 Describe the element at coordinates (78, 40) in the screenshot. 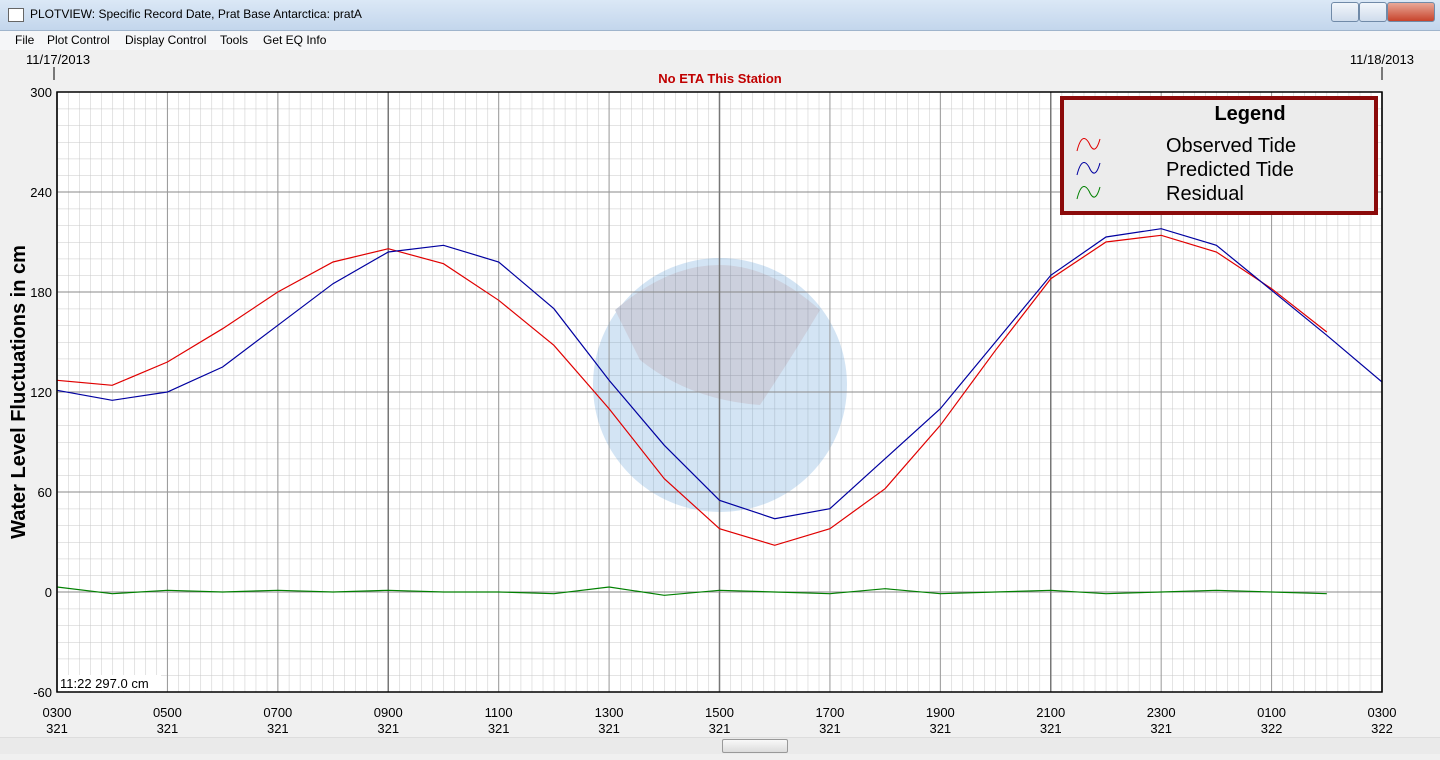

I see `menu-item: Plot Control` at that location.